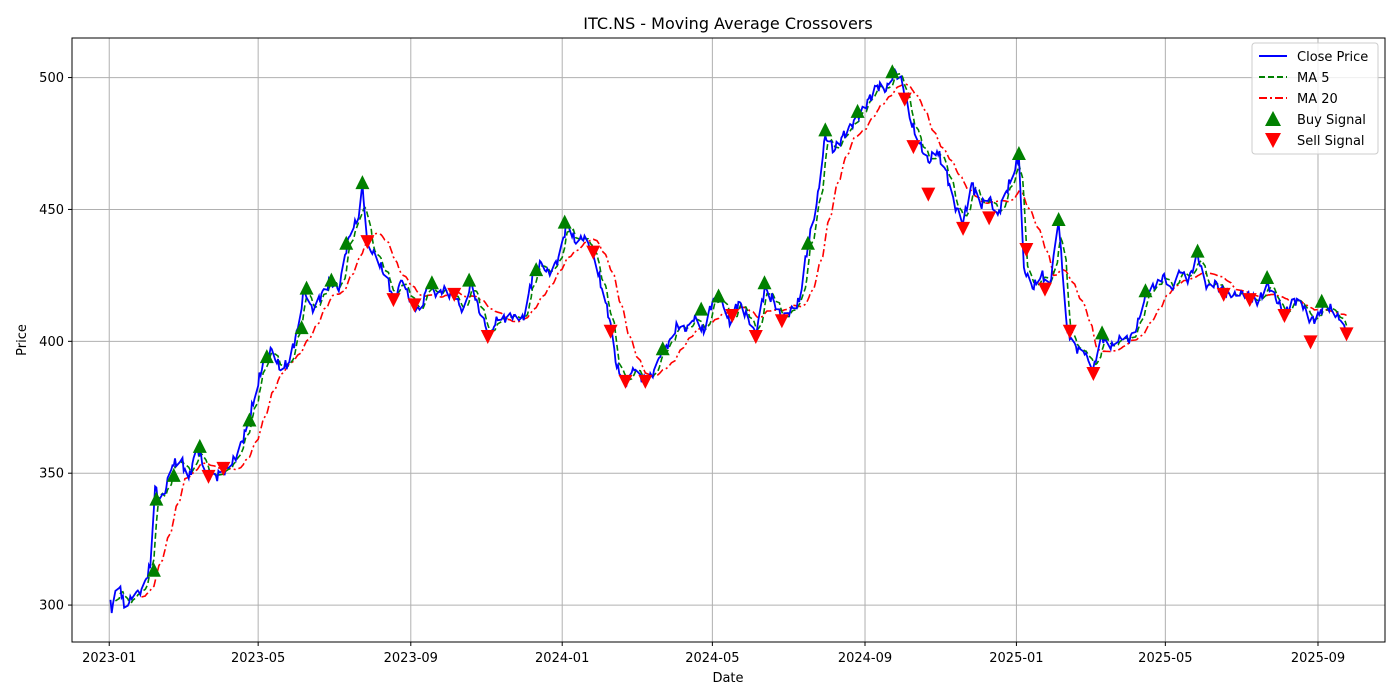 The height and width of the screenshot is (700, 1400). What do you see at coordinates (411, 658) in the screenshot?
I see `x-tick-label: 2023-09` at bounding box center [411, 658].